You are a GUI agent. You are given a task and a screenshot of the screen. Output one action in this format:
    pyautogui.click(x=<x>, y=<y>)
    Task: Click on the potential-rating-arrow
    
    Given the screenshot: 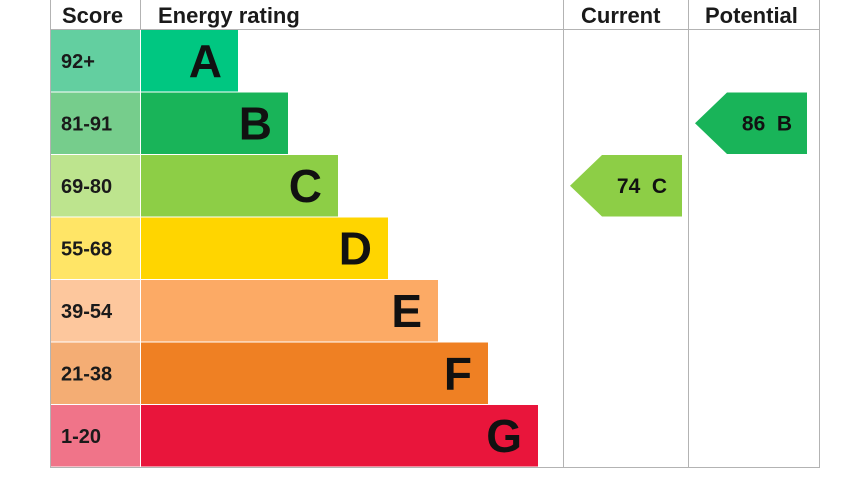 What is the action you would take?
    pyautogui.click(x=751, y=123)
    